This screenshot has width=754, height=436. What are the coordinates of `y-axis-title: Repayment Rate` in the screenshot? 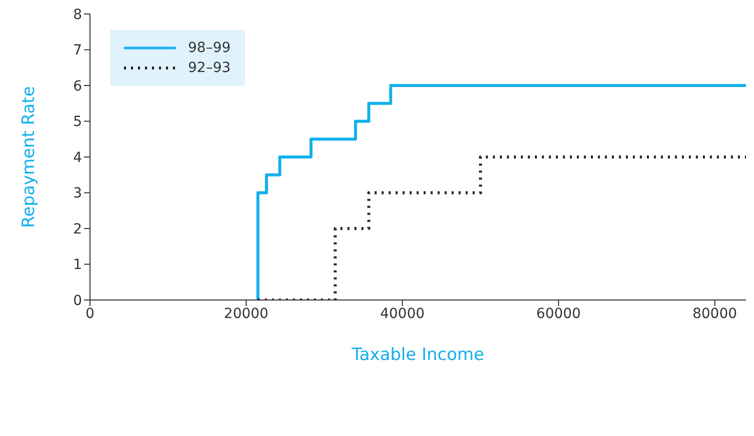 It's located at (29, 157).